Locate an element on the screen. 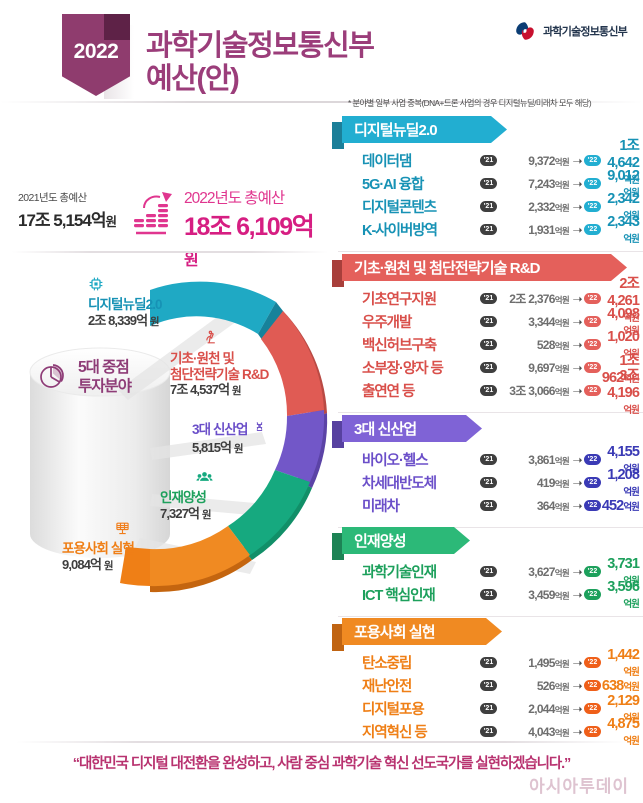 The image size is (643, 803). new-amount: 2,129 is located at coordinates (623, 700).